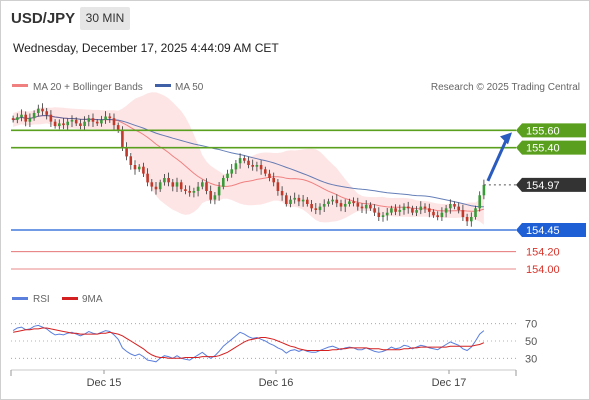 Image resolution: width=590 pixels, height=400 pixels. Describe the element at coordinates (276, 383) in the screenshot. I see `x-tick-label: Dec 16` at that location.